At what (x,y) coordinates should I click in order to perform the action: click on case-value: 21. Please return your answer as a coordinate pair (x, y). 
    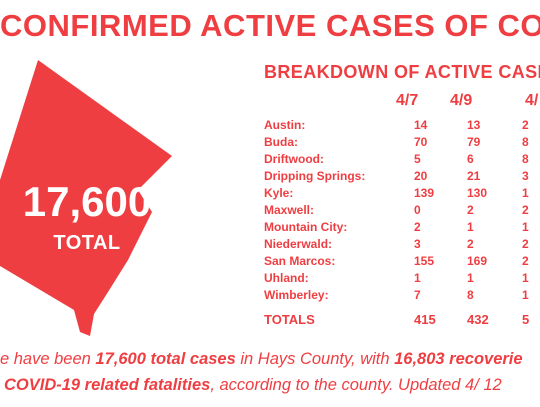
    Looking at the image, I should click on (474, 176).